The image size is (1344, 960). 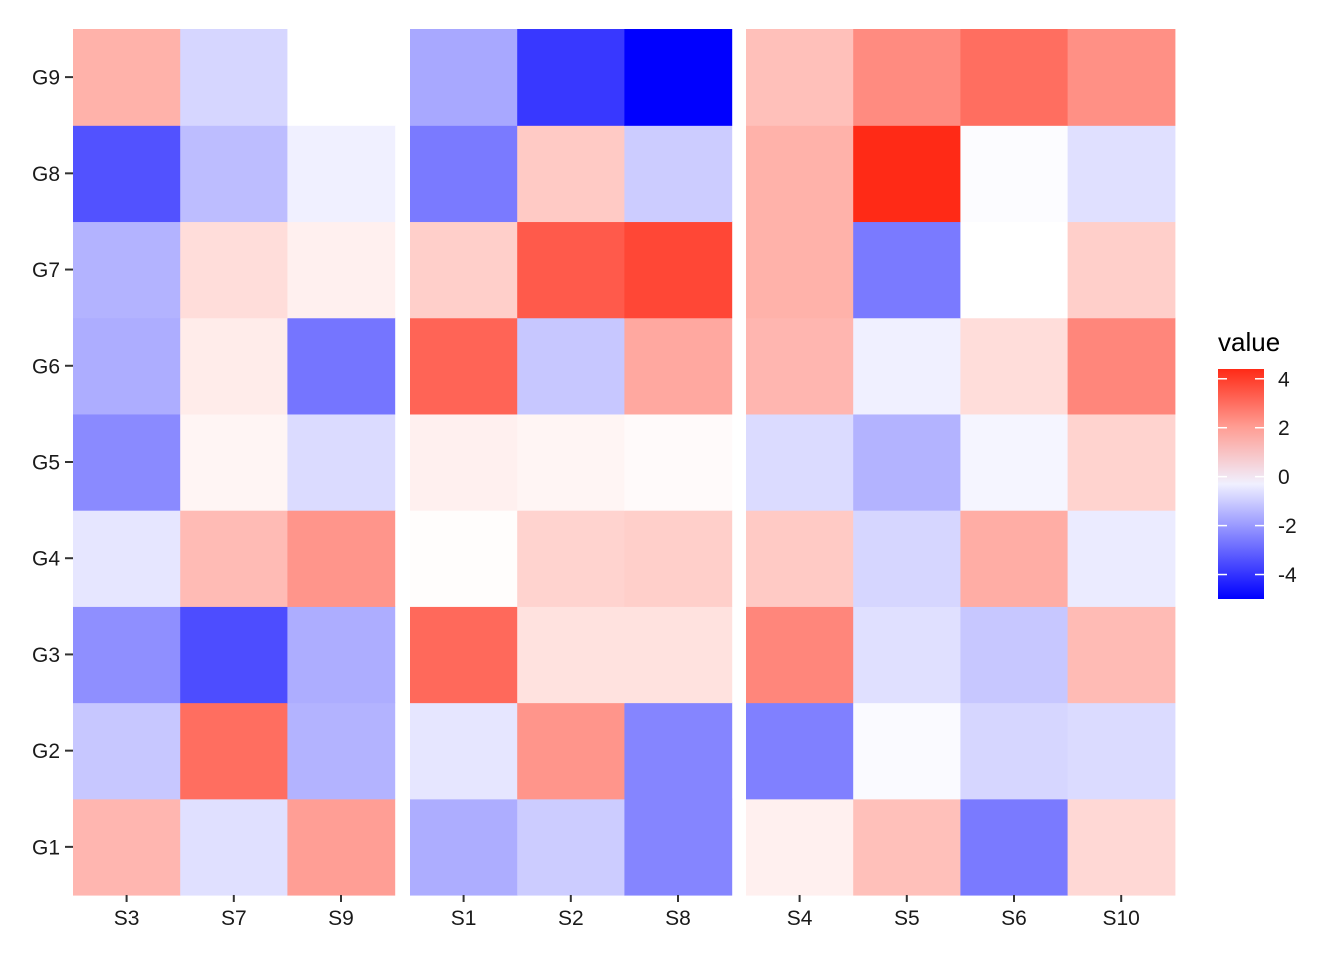 I want to click on heatmap-cell-G9-S2, so click(x=571, y=77).